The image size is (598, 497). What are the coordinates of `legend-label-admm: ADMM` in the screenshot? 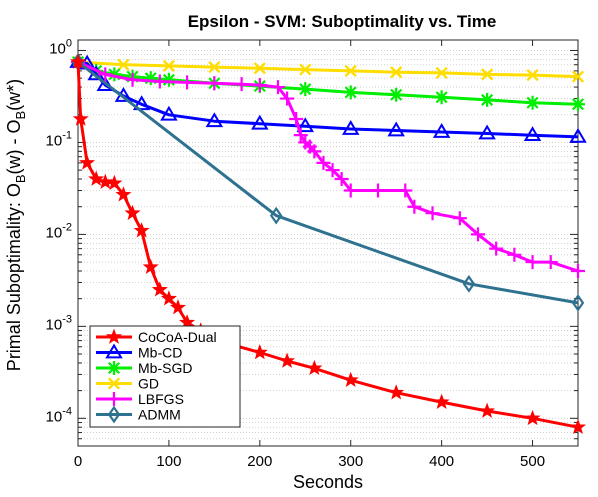 It's located at (159, 415).